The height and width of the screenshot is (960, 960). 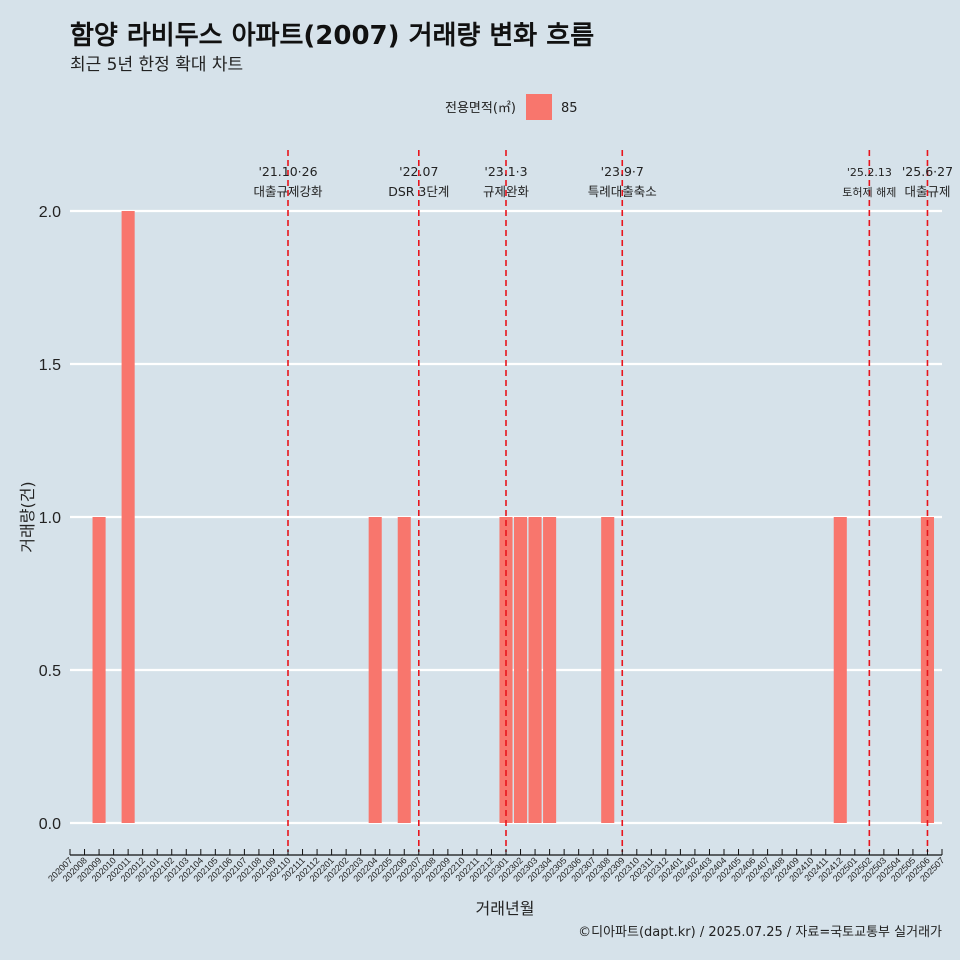 I want to click on chart-subtitle: 최근 5년 한정 확대 차트, so click(x=156, y=65).